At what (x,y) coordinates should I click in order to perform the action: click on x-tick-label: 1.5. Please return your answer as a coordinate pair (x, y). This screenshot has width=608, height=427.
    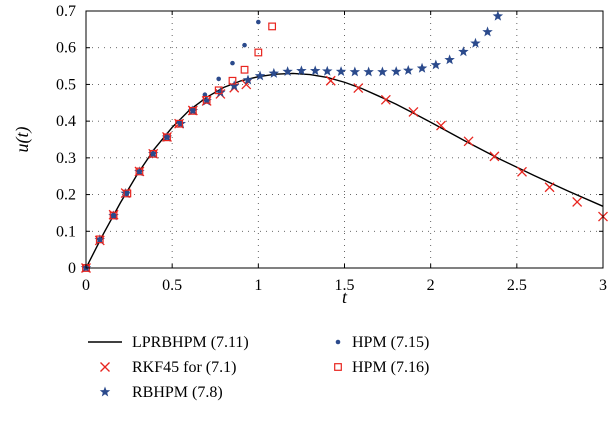
    Looking at the image, I should click on (345, 285).